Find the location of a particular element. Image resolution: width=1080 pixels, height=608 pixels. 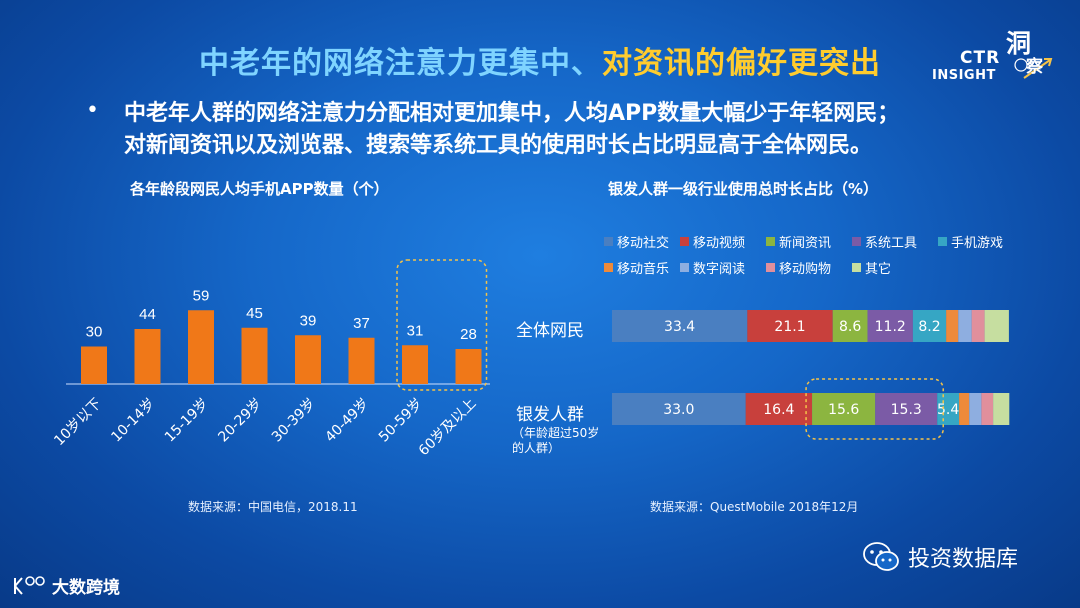

legend-item: 其它 is located at coordinates (871, 267).